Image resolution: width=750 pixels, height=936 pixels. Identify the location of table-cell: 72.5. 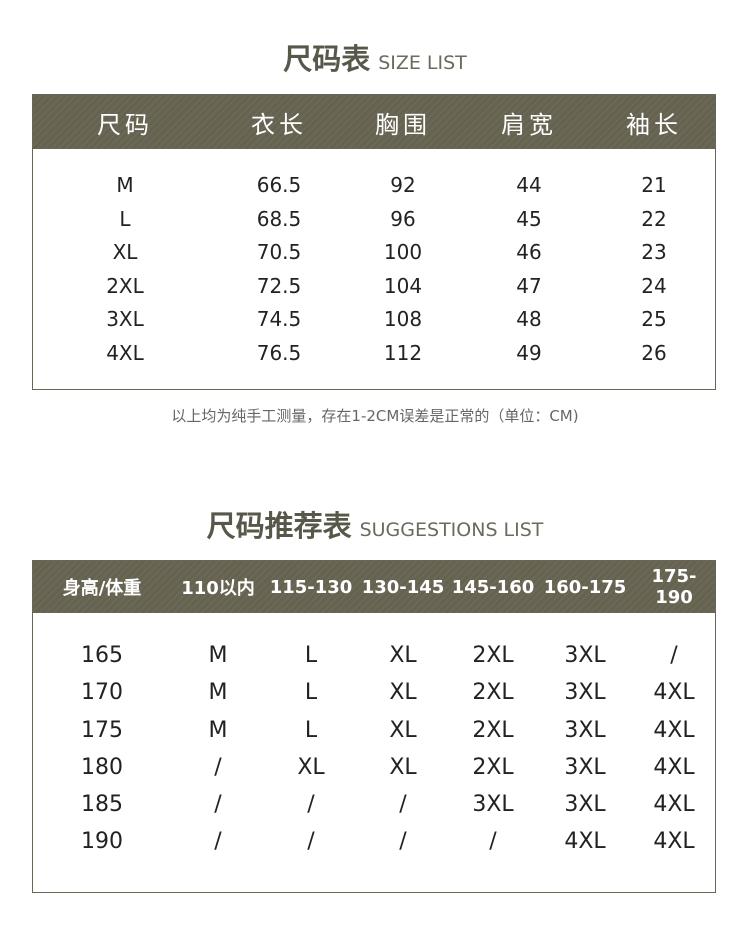
(279, 285).